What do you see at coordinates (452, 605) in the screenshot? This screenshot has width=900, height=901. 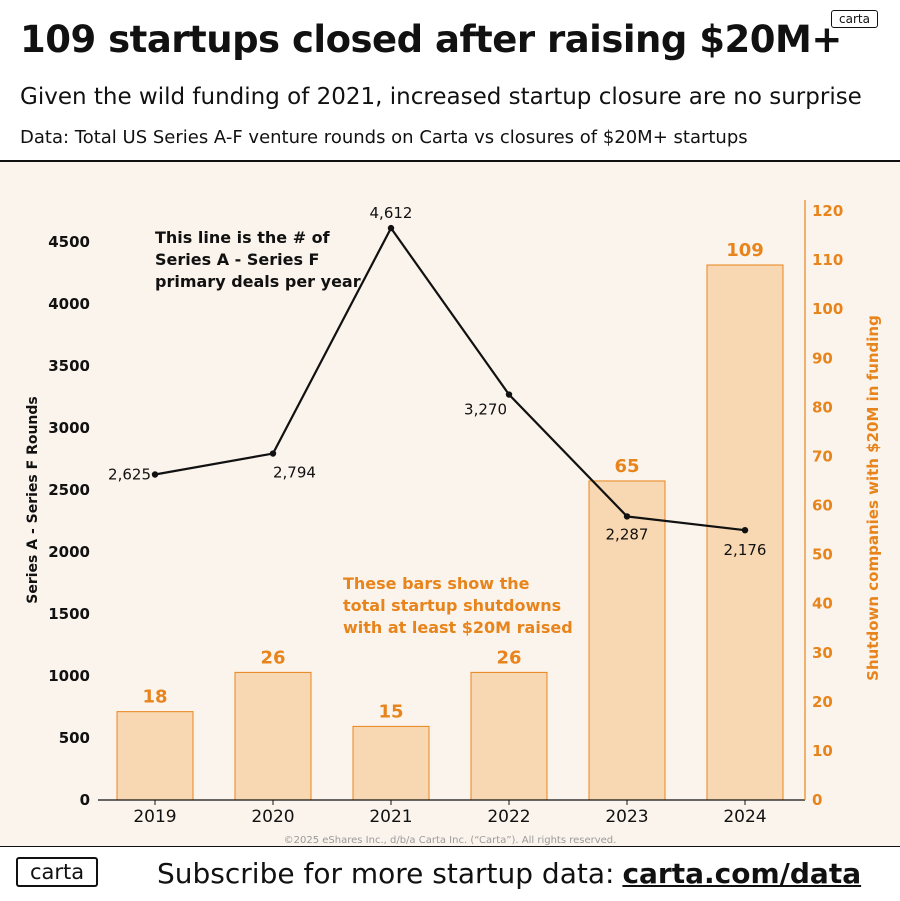 I see `bar-annotation-1: total startup shutdowns` at bounding box center [452, 605].